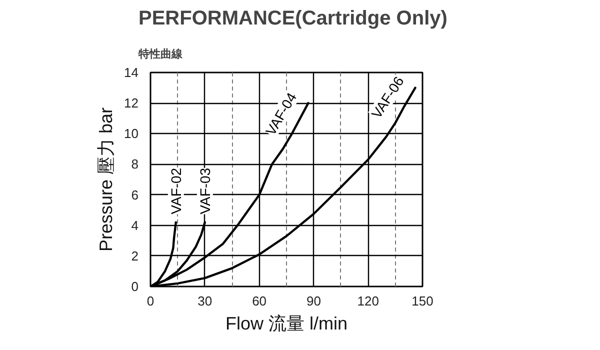 This screenshot has width=600, height=350. I want to click on x-tick-label: 150, so click(423, 301).